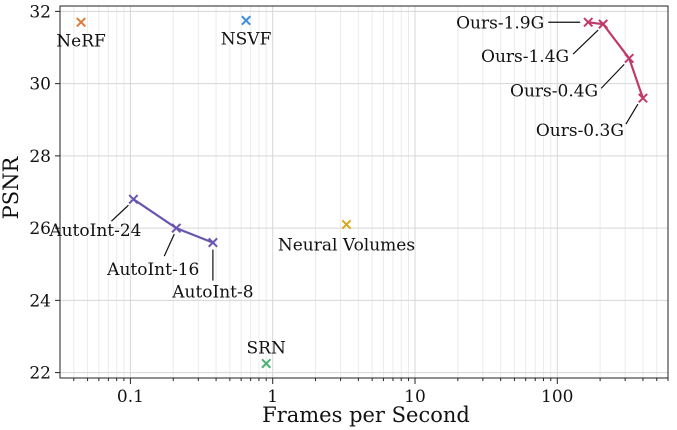 Image resolution: width=677 pixels, height=430 pixels. I want to click on nerf-marker, so click(81, 22).